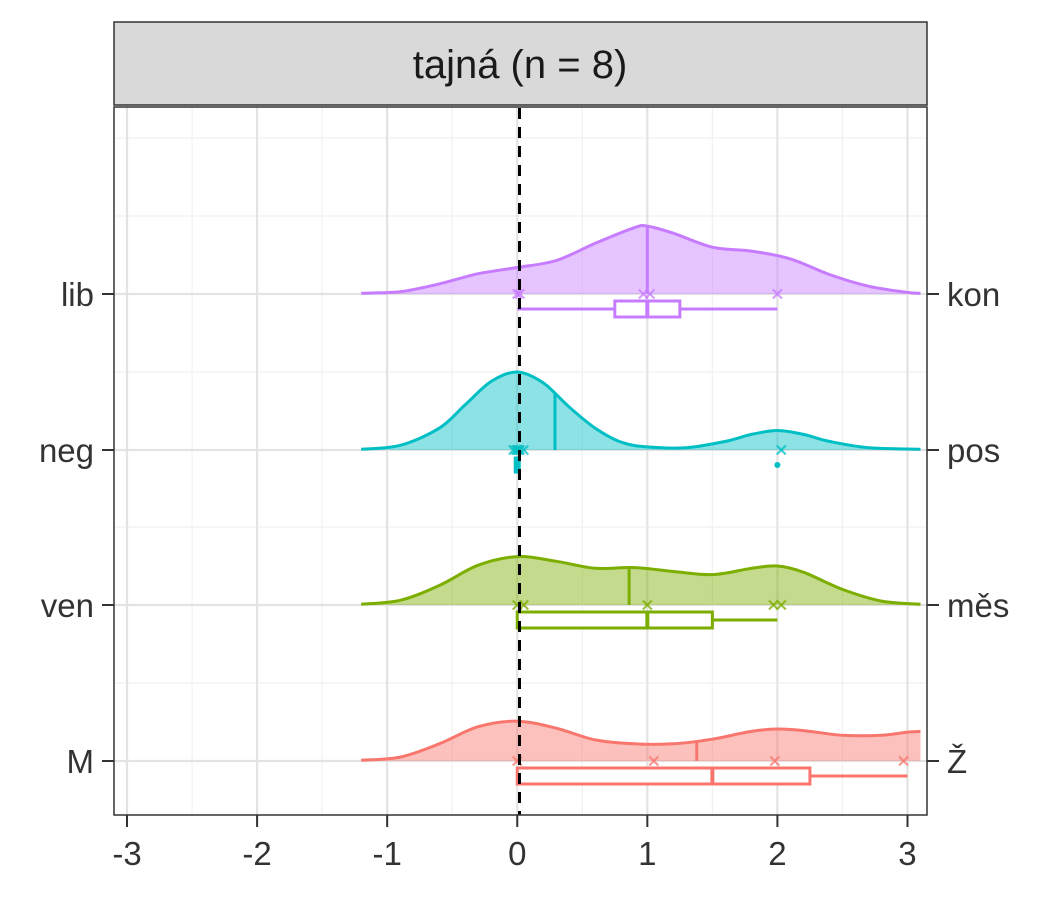 Image resolution: width=1050 pixels, height=905 pixels. What do you see at coordinates (978, 605) in the screenshot?
I see `y-label-right: měs` at bounding box center [978, 605].